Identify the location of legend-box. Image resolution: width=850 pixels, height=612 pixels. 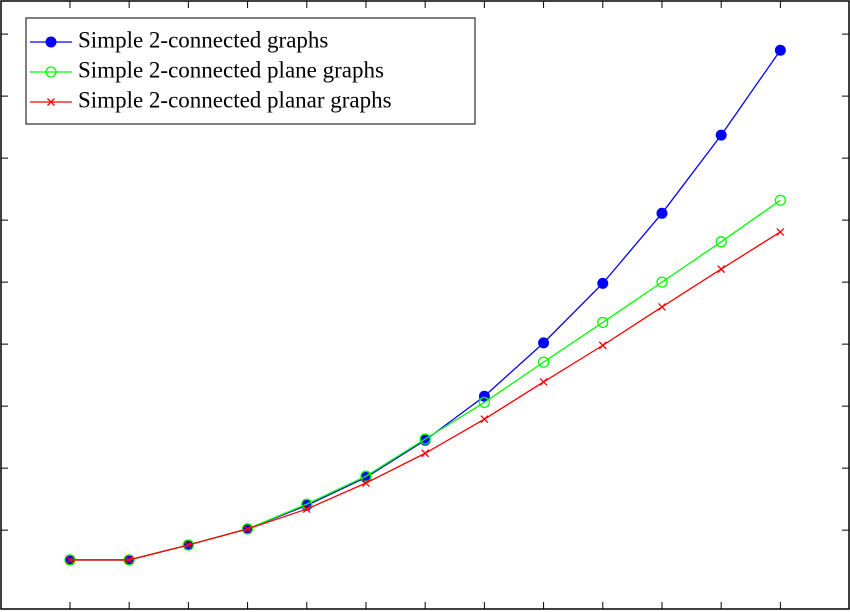
(250, 71).